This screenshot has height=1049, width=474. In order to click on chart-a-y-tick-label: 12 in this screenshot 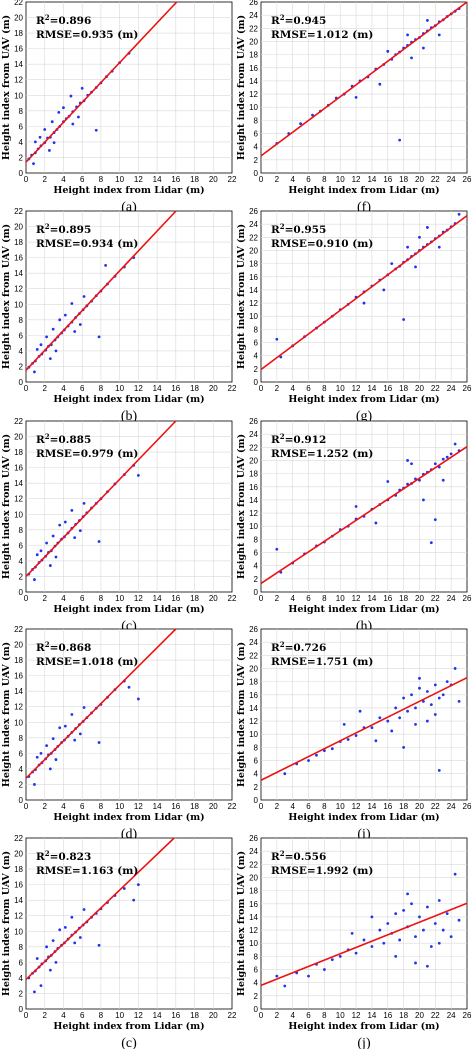, I will do `click(18, 80)`.